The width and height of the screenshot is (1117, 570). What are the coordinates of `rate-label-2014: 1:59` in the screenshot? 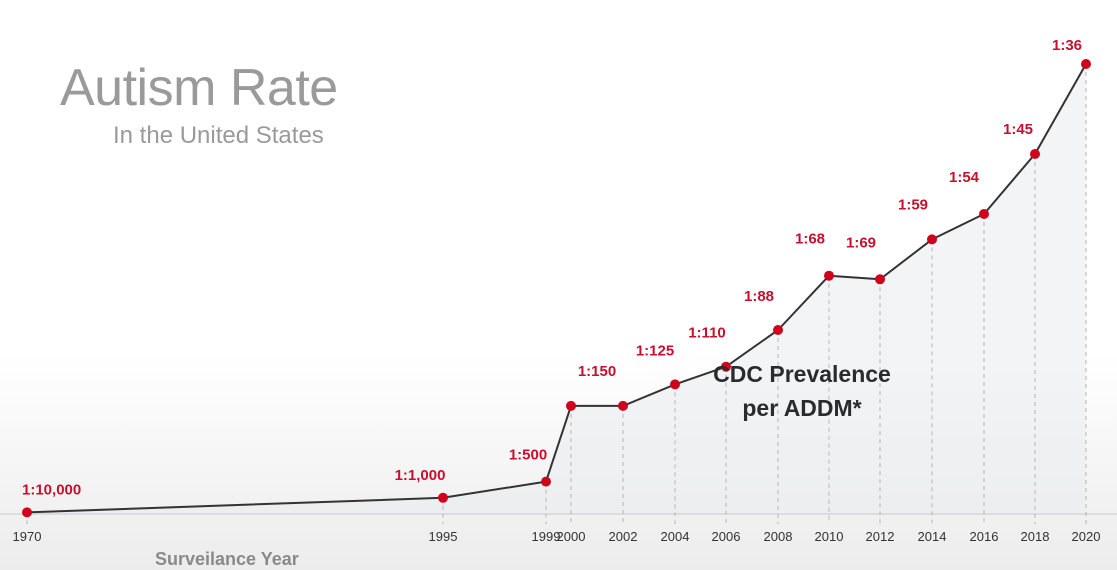 It's located at (913, 204).